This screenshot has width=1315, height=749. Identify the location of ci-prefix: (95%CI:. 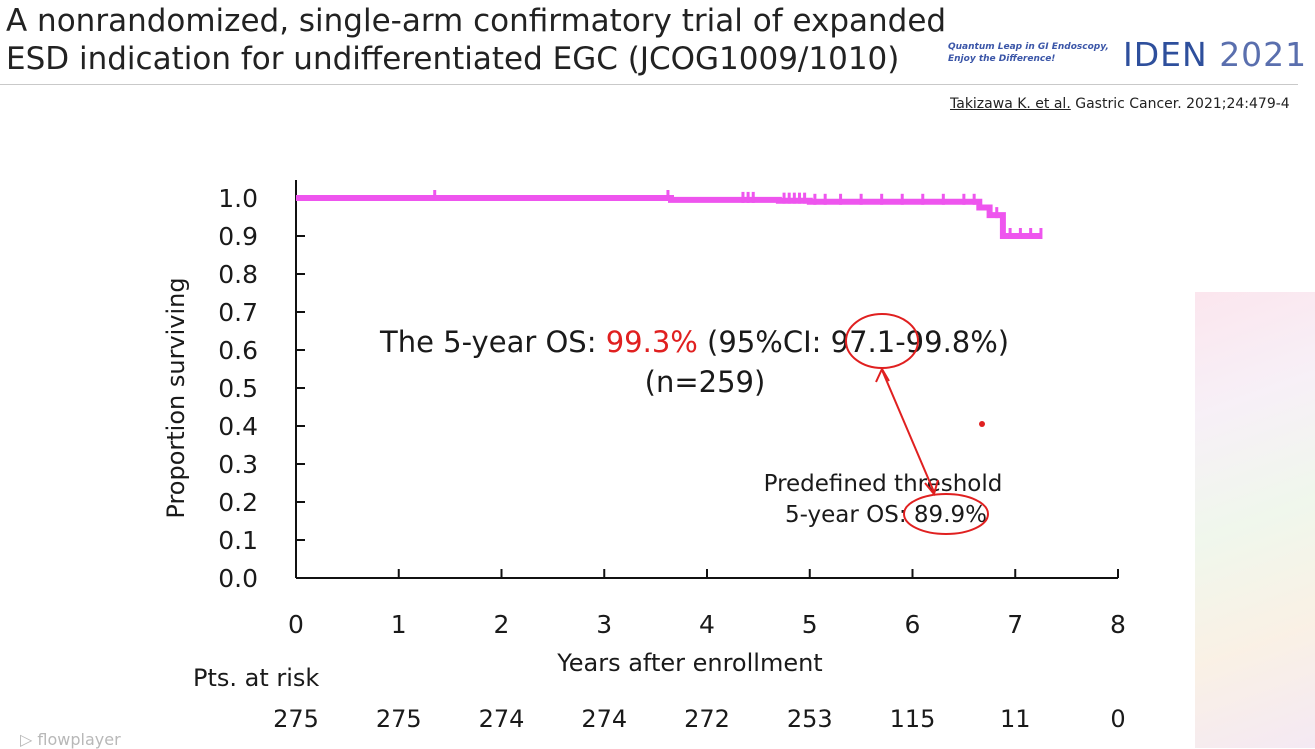
(764, 342).